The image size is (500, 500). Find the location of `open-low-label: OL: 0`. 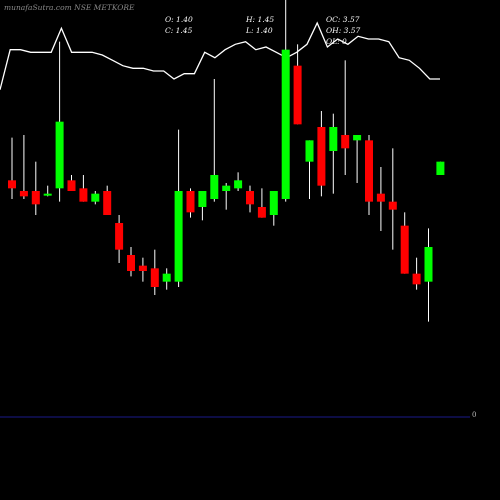

open-low-label: OL: 0 is located at coordinates (336, 41).